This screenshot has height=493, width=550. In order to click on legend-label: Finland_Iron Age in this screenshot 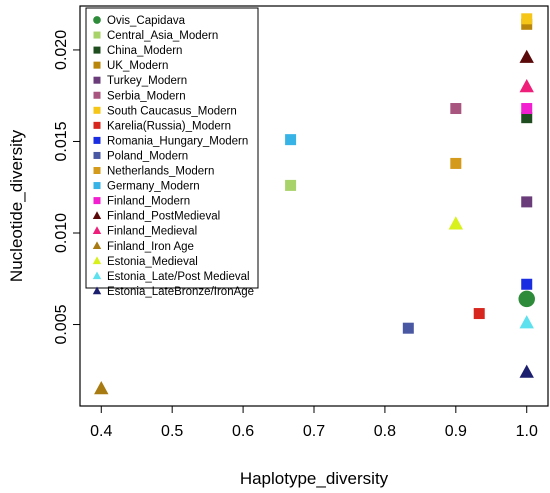, I will do `click(150, 247)`.